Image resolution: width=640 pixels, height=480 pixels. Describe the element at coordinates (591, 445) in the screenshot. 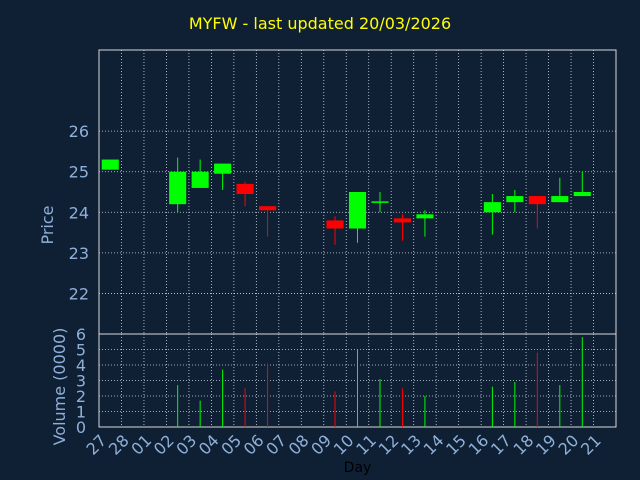

I see `x-tick-label: 21` at that location.